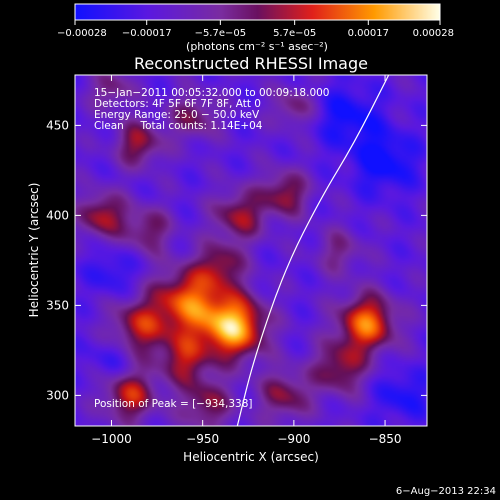 This screenshot has height=500, width=500. What do you see at coordinates (294, 33) in the screenshot?
I see `colorbar-tick-label: 5.7e−05` at bounding box center [294, 33].